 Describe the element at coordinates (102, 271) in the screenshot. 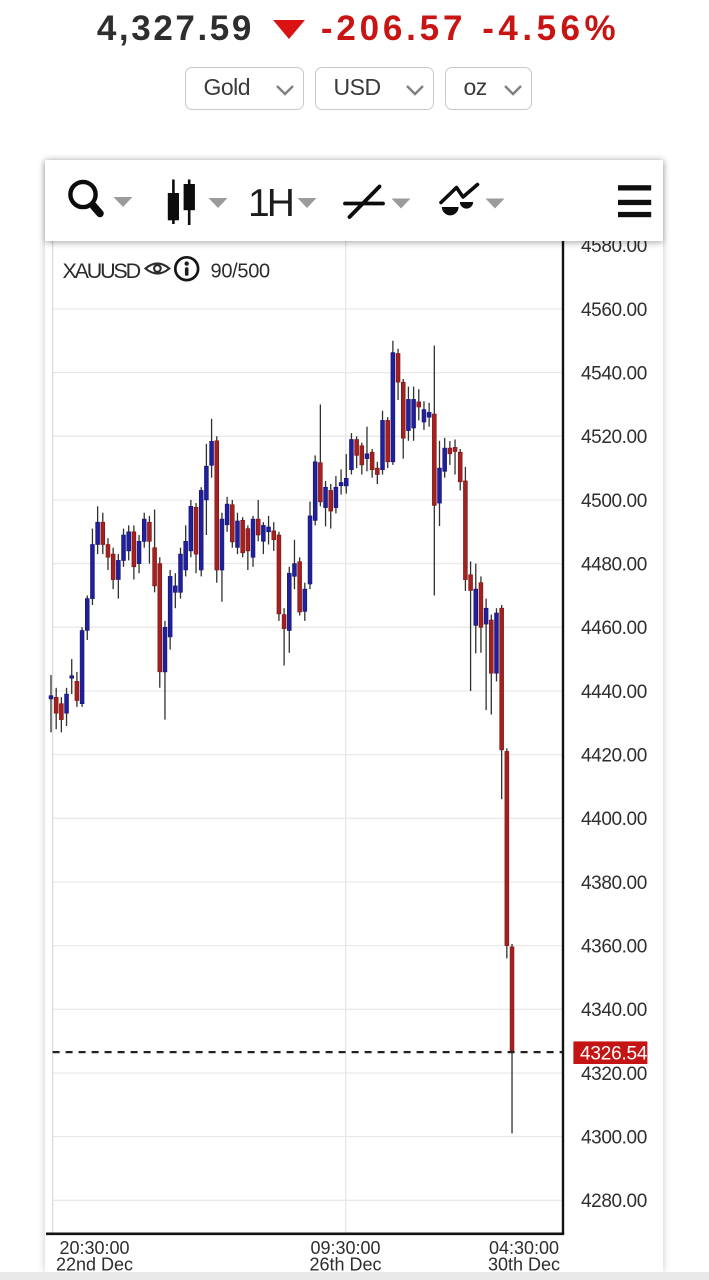

I see `svg-text: XAUUSD` at that location.